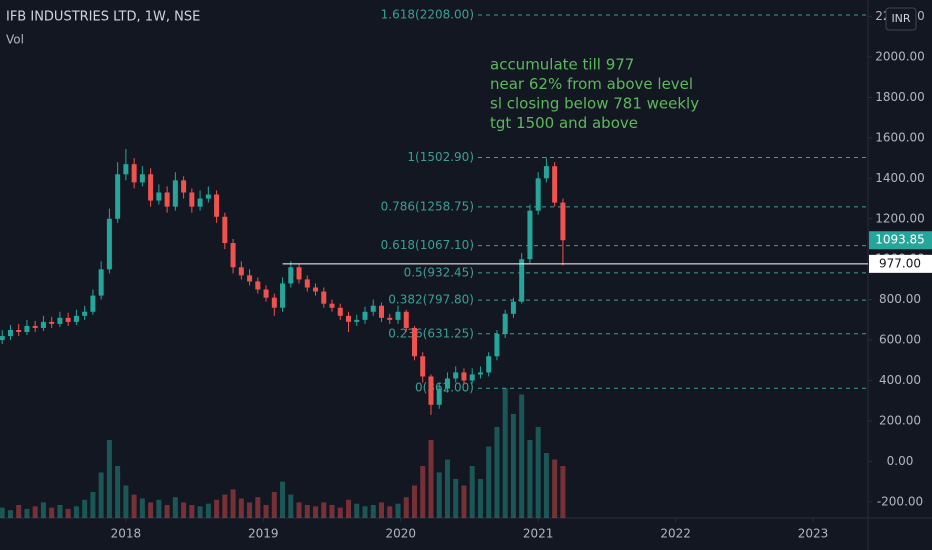 The width and height of the screenshot is (932, 550). What do you see at coordinates (439, 272) in the screenshot?
I see `fib-label: 0.5(932.45)` at bounding box center [439, 272].